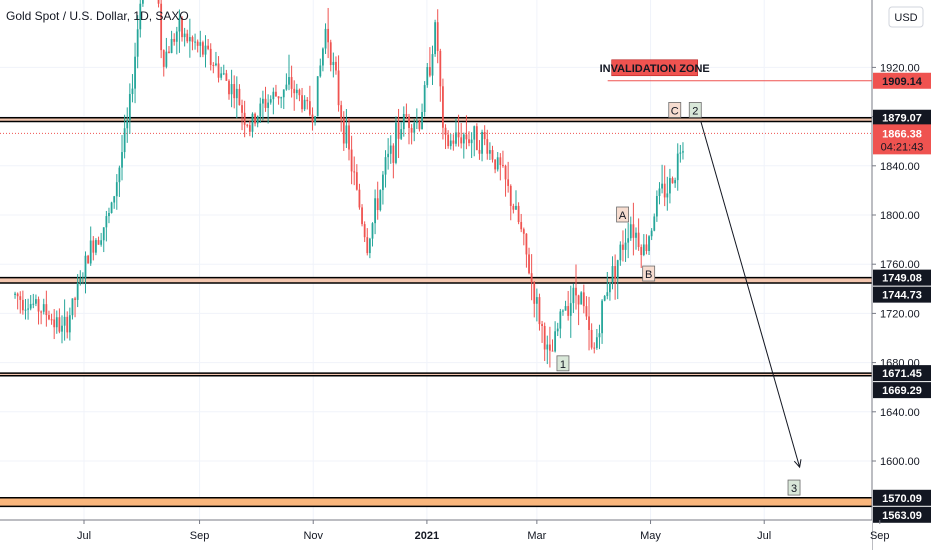  Describe the element at coordinates (445, 534) in the screenshot. I see `time-axis: Jul Sep Nov 2021 Mar May Jul Sep` at that location.